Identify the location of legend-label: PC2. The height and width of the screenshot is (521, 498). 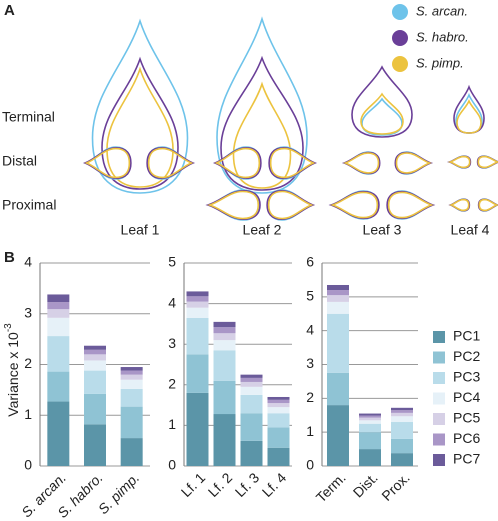
(466, 356).